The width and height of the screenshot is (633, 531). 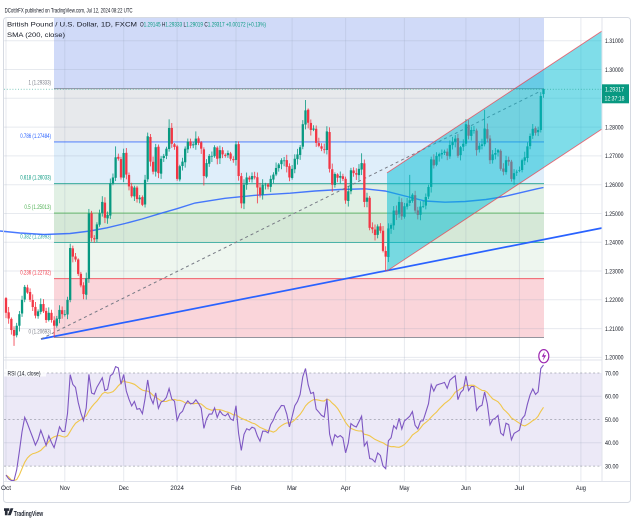 I want to click on svg-text: Apr, so click(x=346, y=488).